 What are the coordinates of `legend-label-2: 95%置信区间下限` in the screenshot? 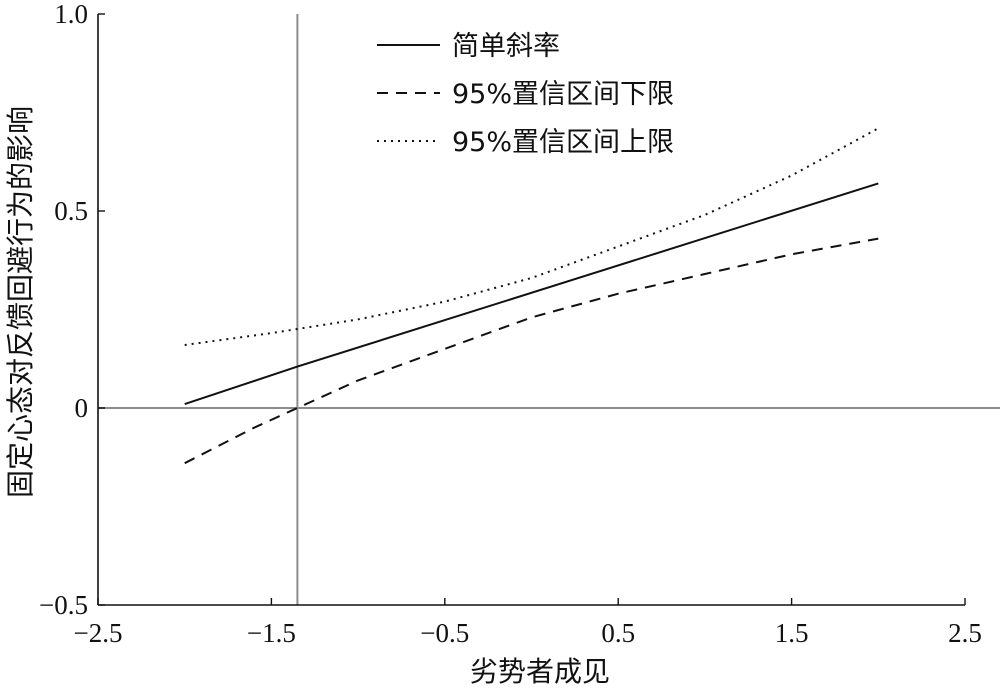 It's located at (563, 94).